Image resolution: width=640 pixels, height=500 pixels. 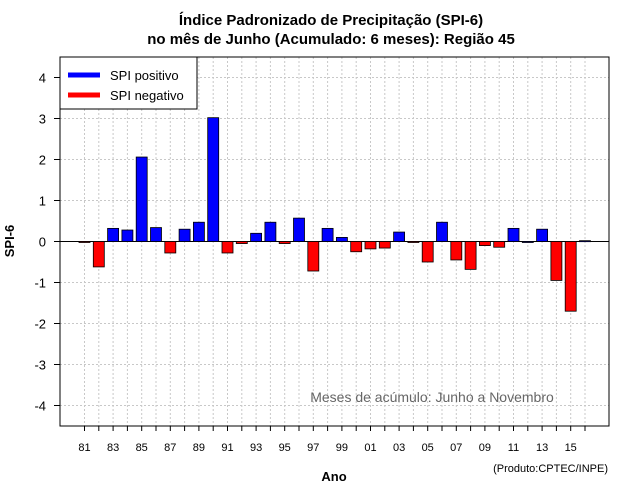 I want to click on bar-2014, so click(x=556, y=261).